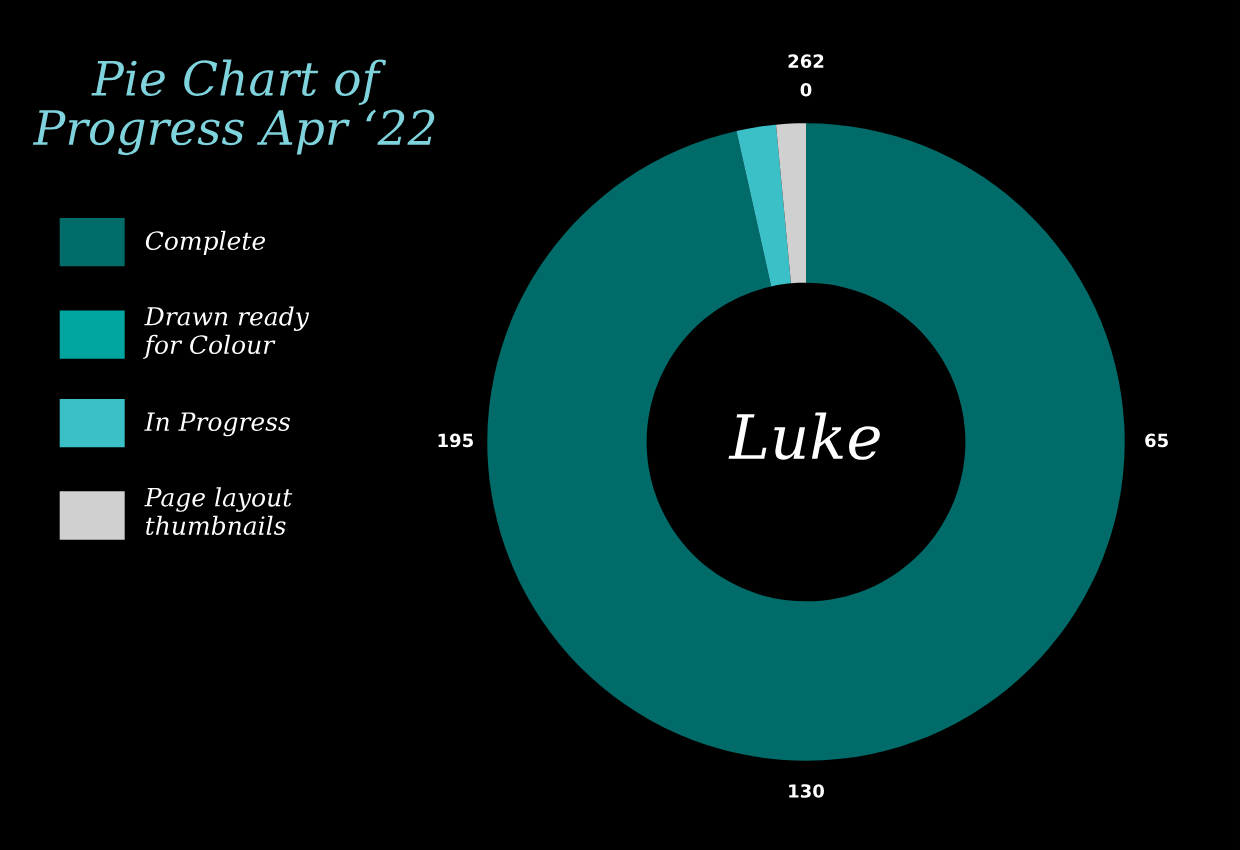 This screenshot has width=1240, height=850. What do you see at coordinates (226, 332) in the screenshot?
I see `legend-label: Drawn ready for Colour` at bounding box center [226, 332].